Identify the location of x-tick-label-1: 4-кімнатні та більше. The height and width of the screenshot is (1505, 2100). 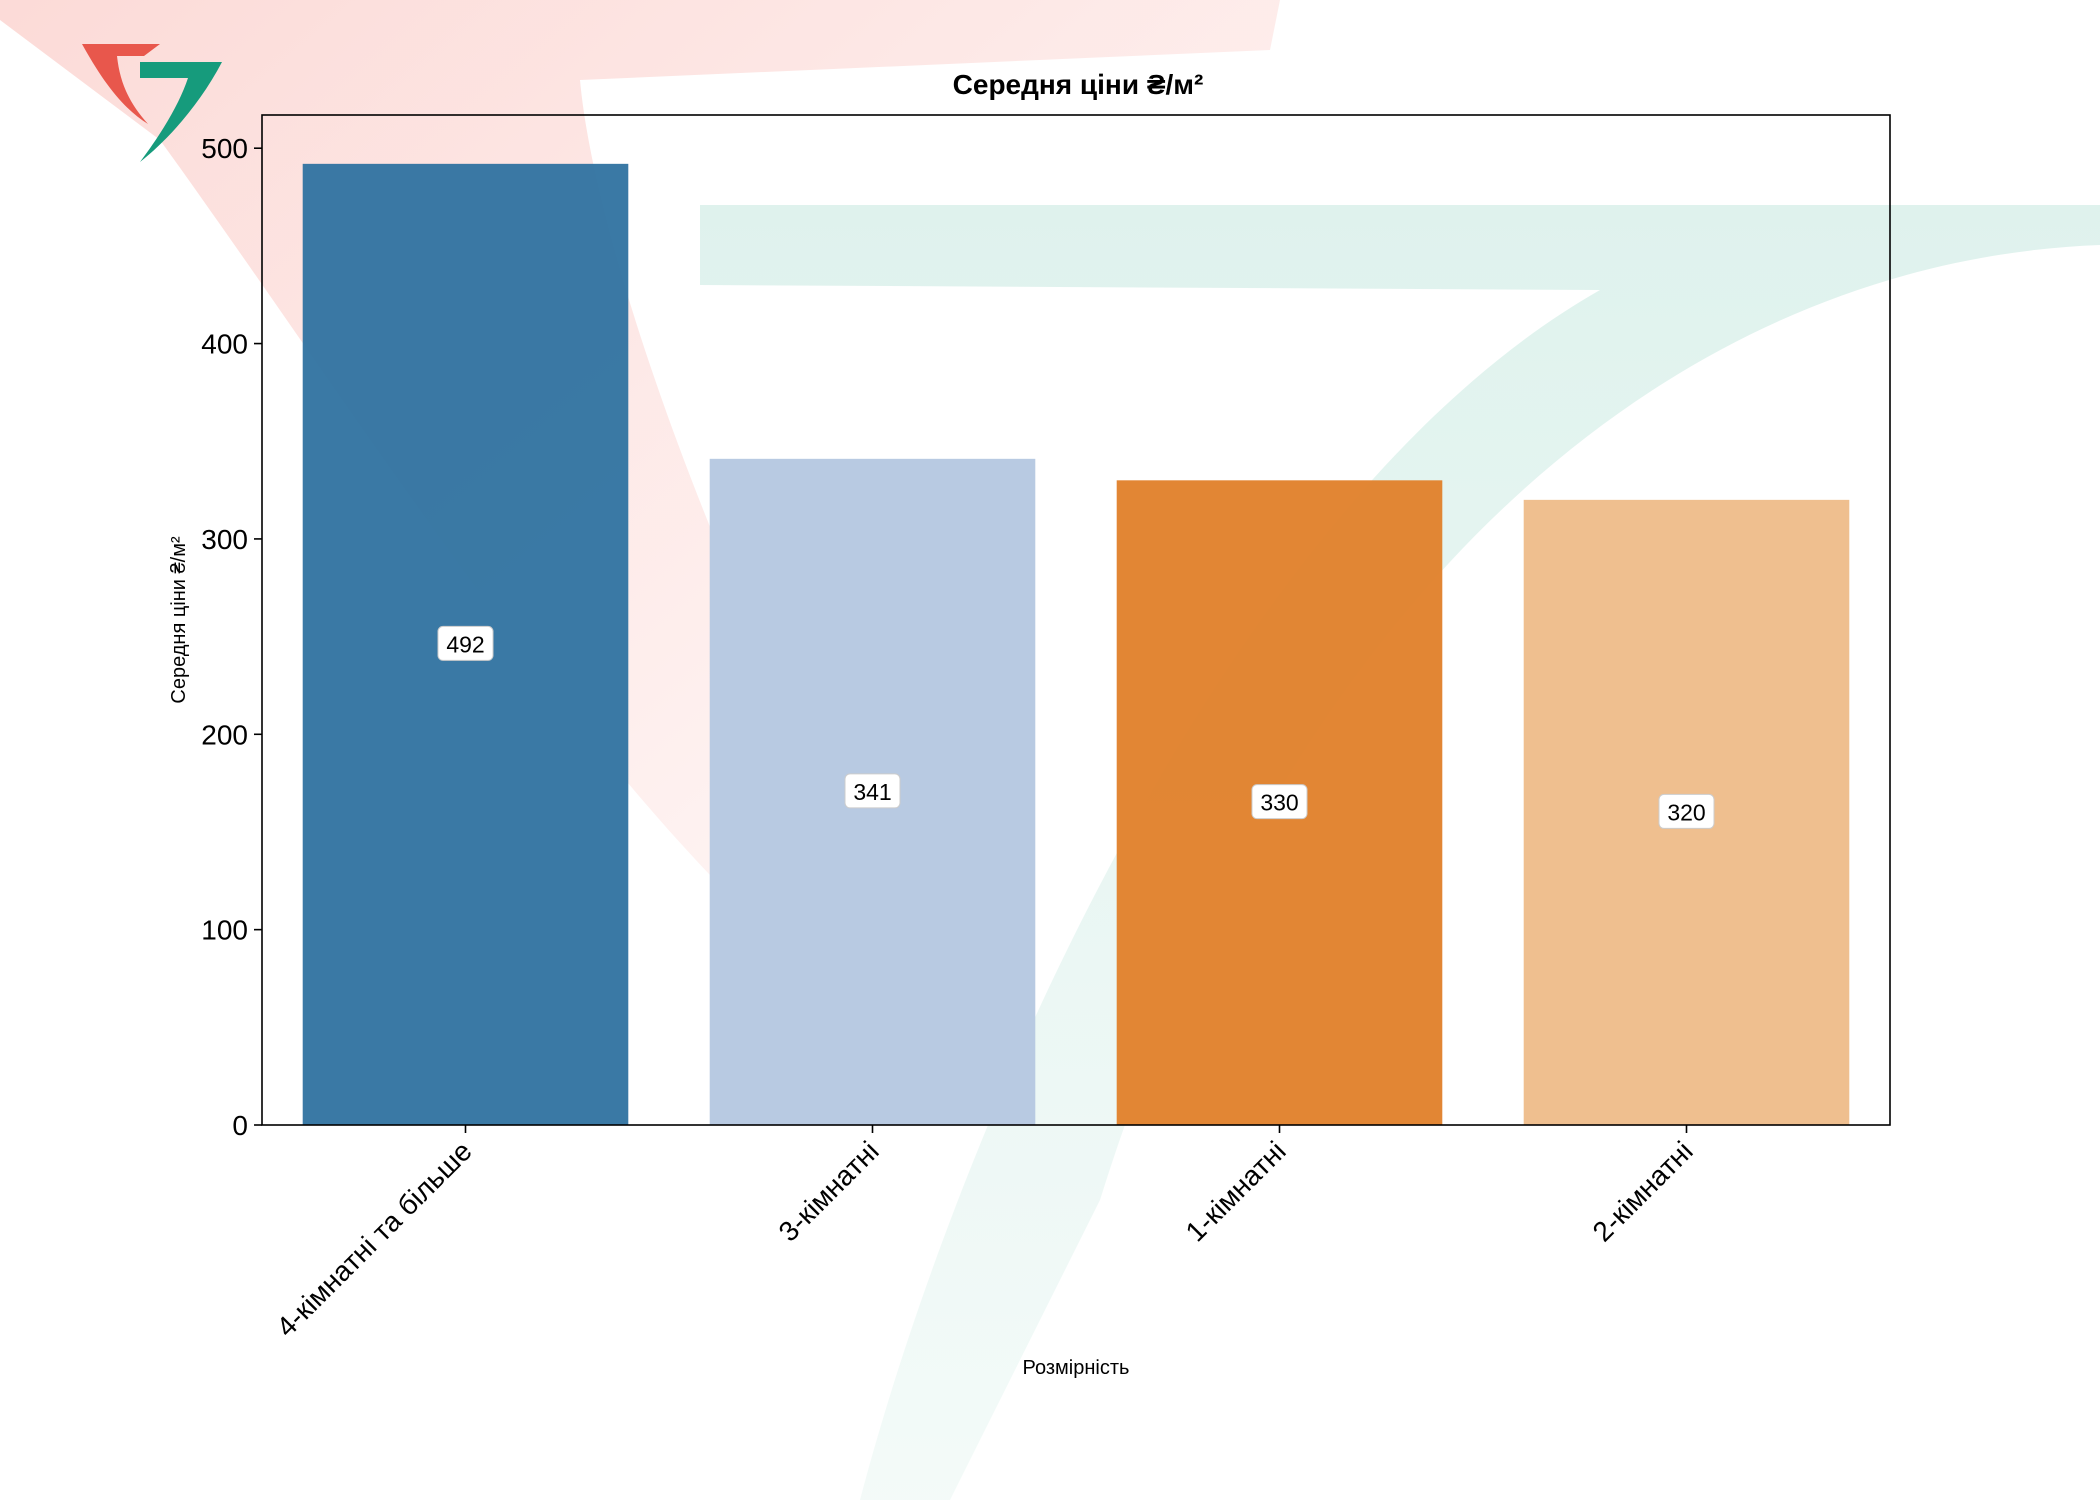
(373, 1238).